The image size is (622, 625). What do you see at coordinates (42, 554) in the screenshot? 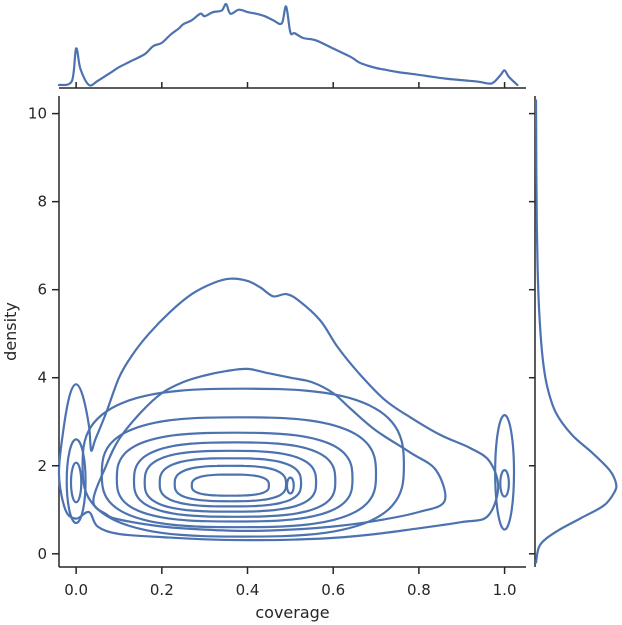
I see `y-tick-label: 0` at bounding box center [42, 554].